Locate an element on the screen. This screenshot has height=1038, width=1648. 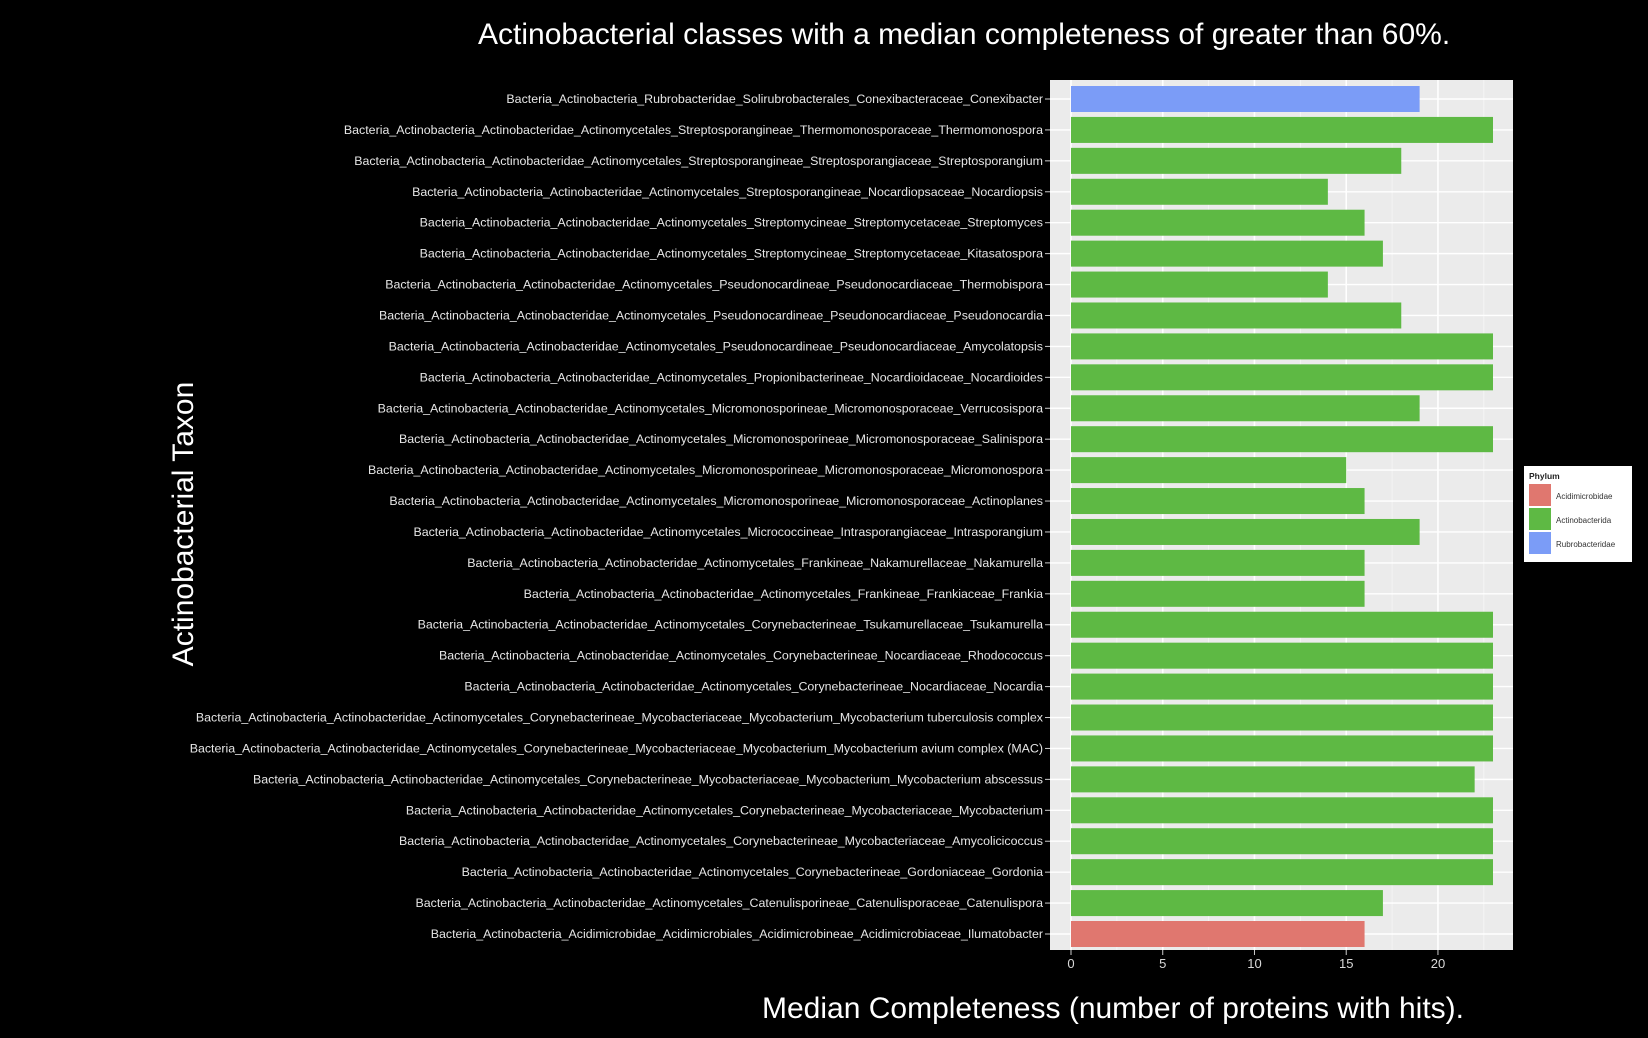
x-tick-label: 15 is located at coordinates (1346, 963).